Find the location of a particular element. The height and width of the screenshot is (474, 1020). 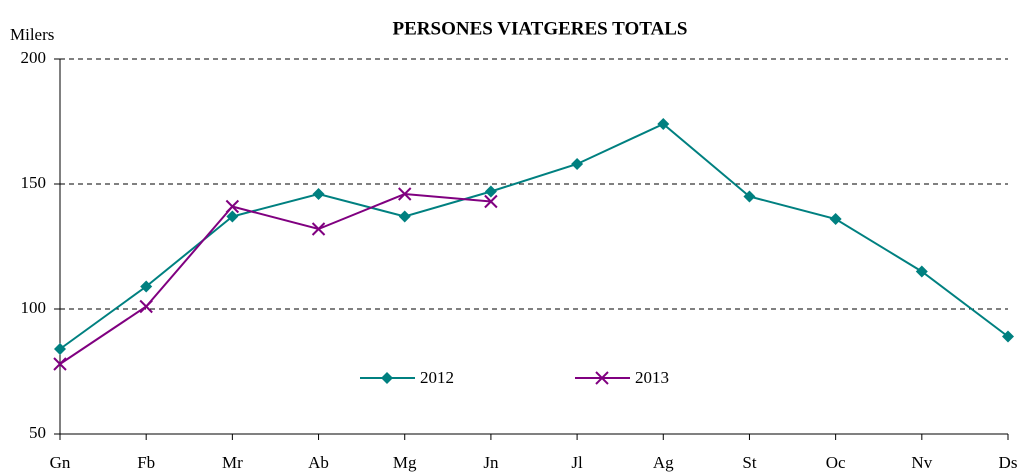

x-tick-label: Mr is located at coordinates (232, 462).